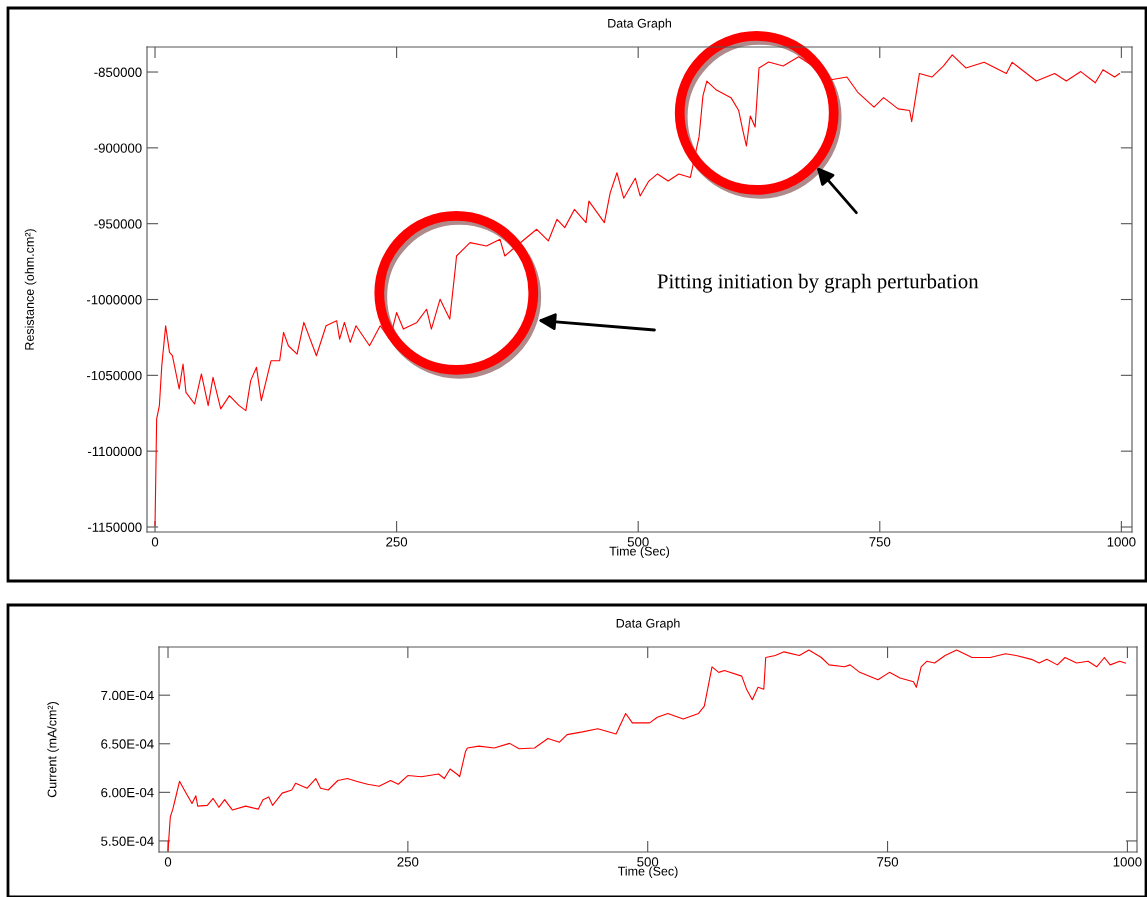  What do you see at coordinates (114, 451) in the screenshot?
I see `y-tick-label: -1100000` at bounding box center [114, 451].